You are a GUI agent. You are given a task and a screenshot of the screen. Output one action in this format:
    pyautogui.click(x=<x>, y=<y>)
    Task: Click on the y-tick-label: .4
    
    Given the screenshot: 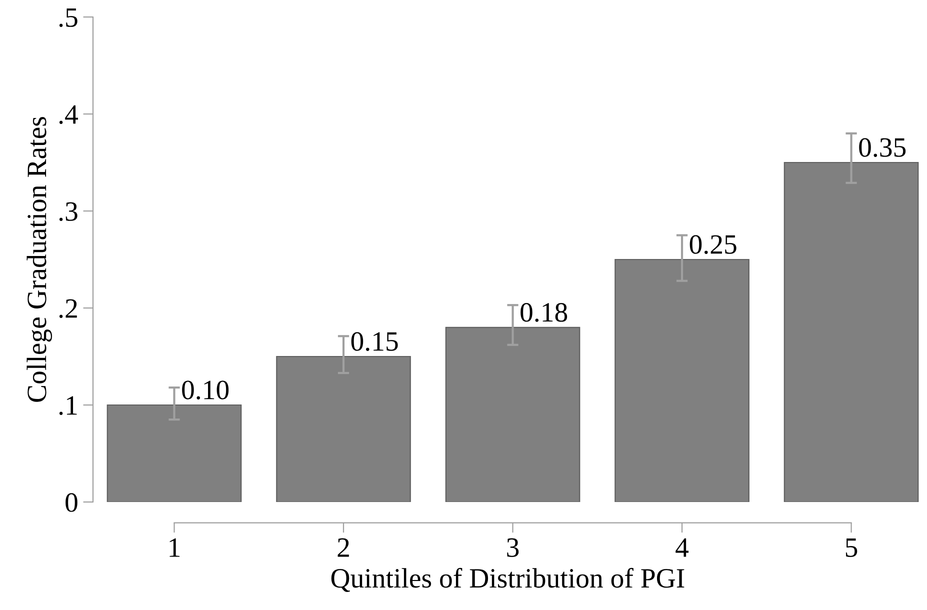 What is the action you would take?
    pyautogui.click(x=68, y=114)
    